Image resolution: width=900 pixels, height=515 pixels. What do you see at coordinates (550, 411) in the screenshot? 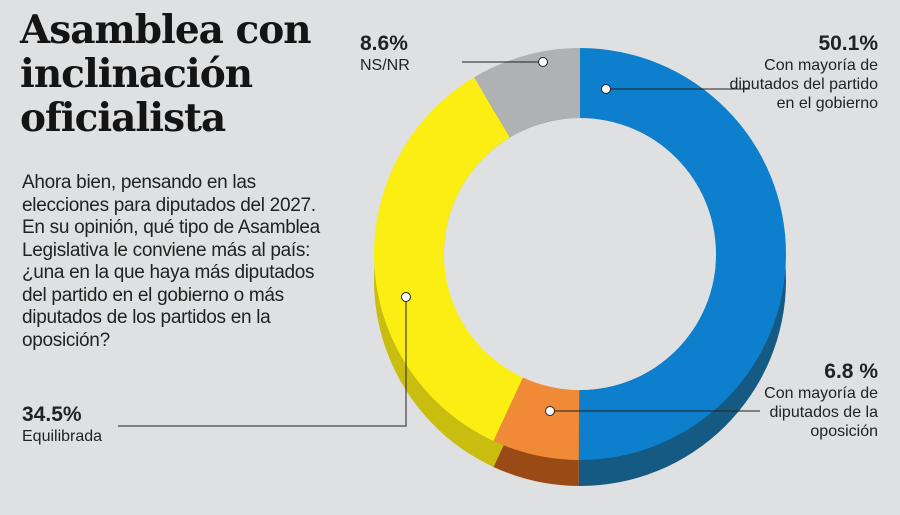
I see `leader-oposicion-dot` at bounding box center [550, 411].